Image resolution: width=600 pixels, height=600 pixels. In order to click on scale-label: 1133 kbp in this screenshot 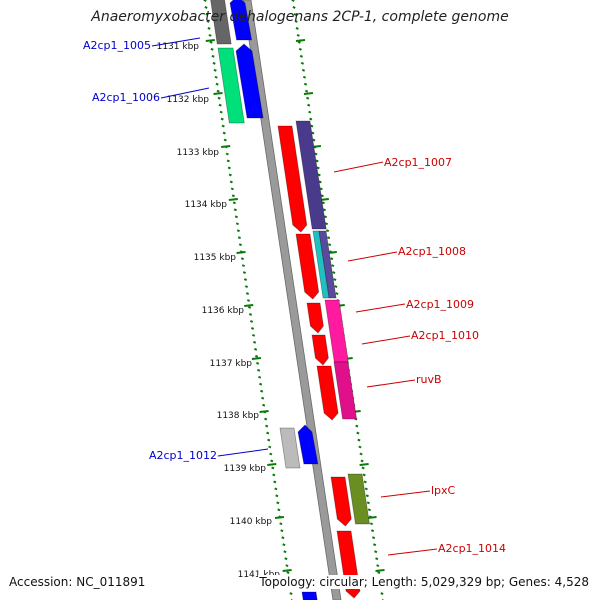, I will do `click(198, 153)`.